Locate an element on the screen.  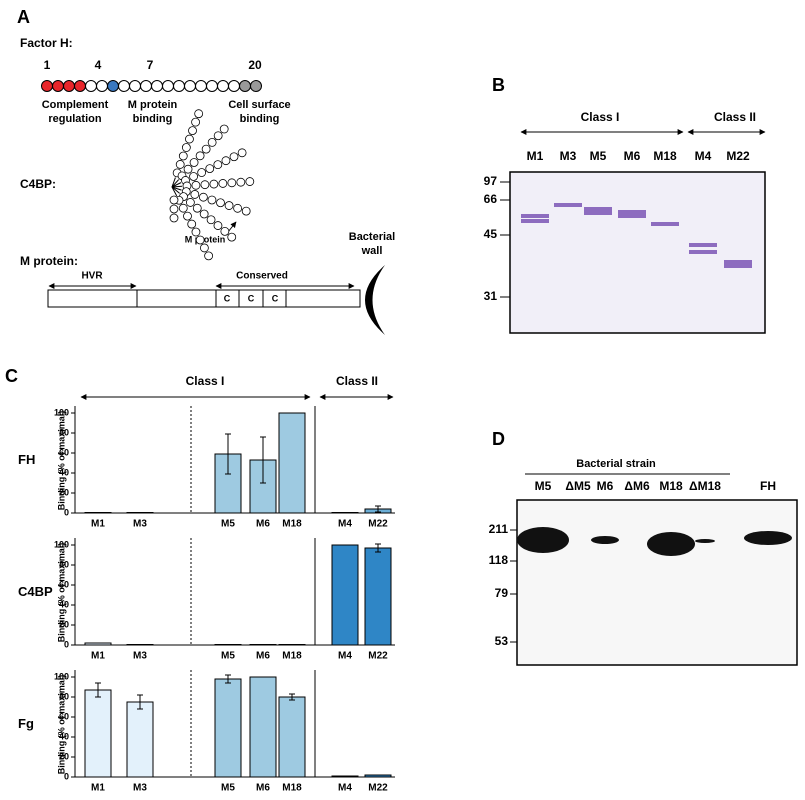
group-label: Class I is located at coordinates (205, 381).